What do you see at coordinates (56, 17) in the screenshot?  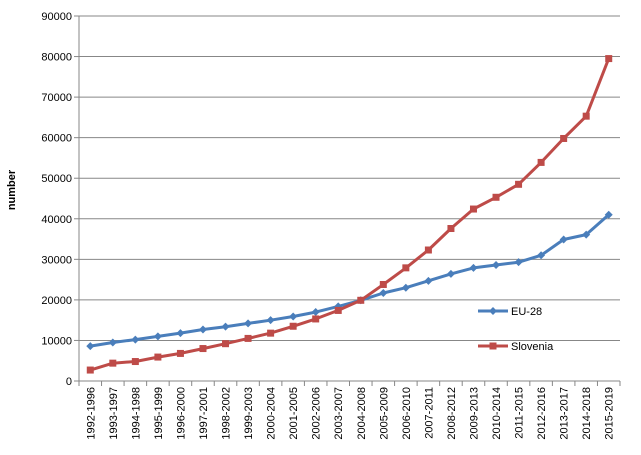 I see `y-tick-label: 90000` at bounding box center [56, 17].